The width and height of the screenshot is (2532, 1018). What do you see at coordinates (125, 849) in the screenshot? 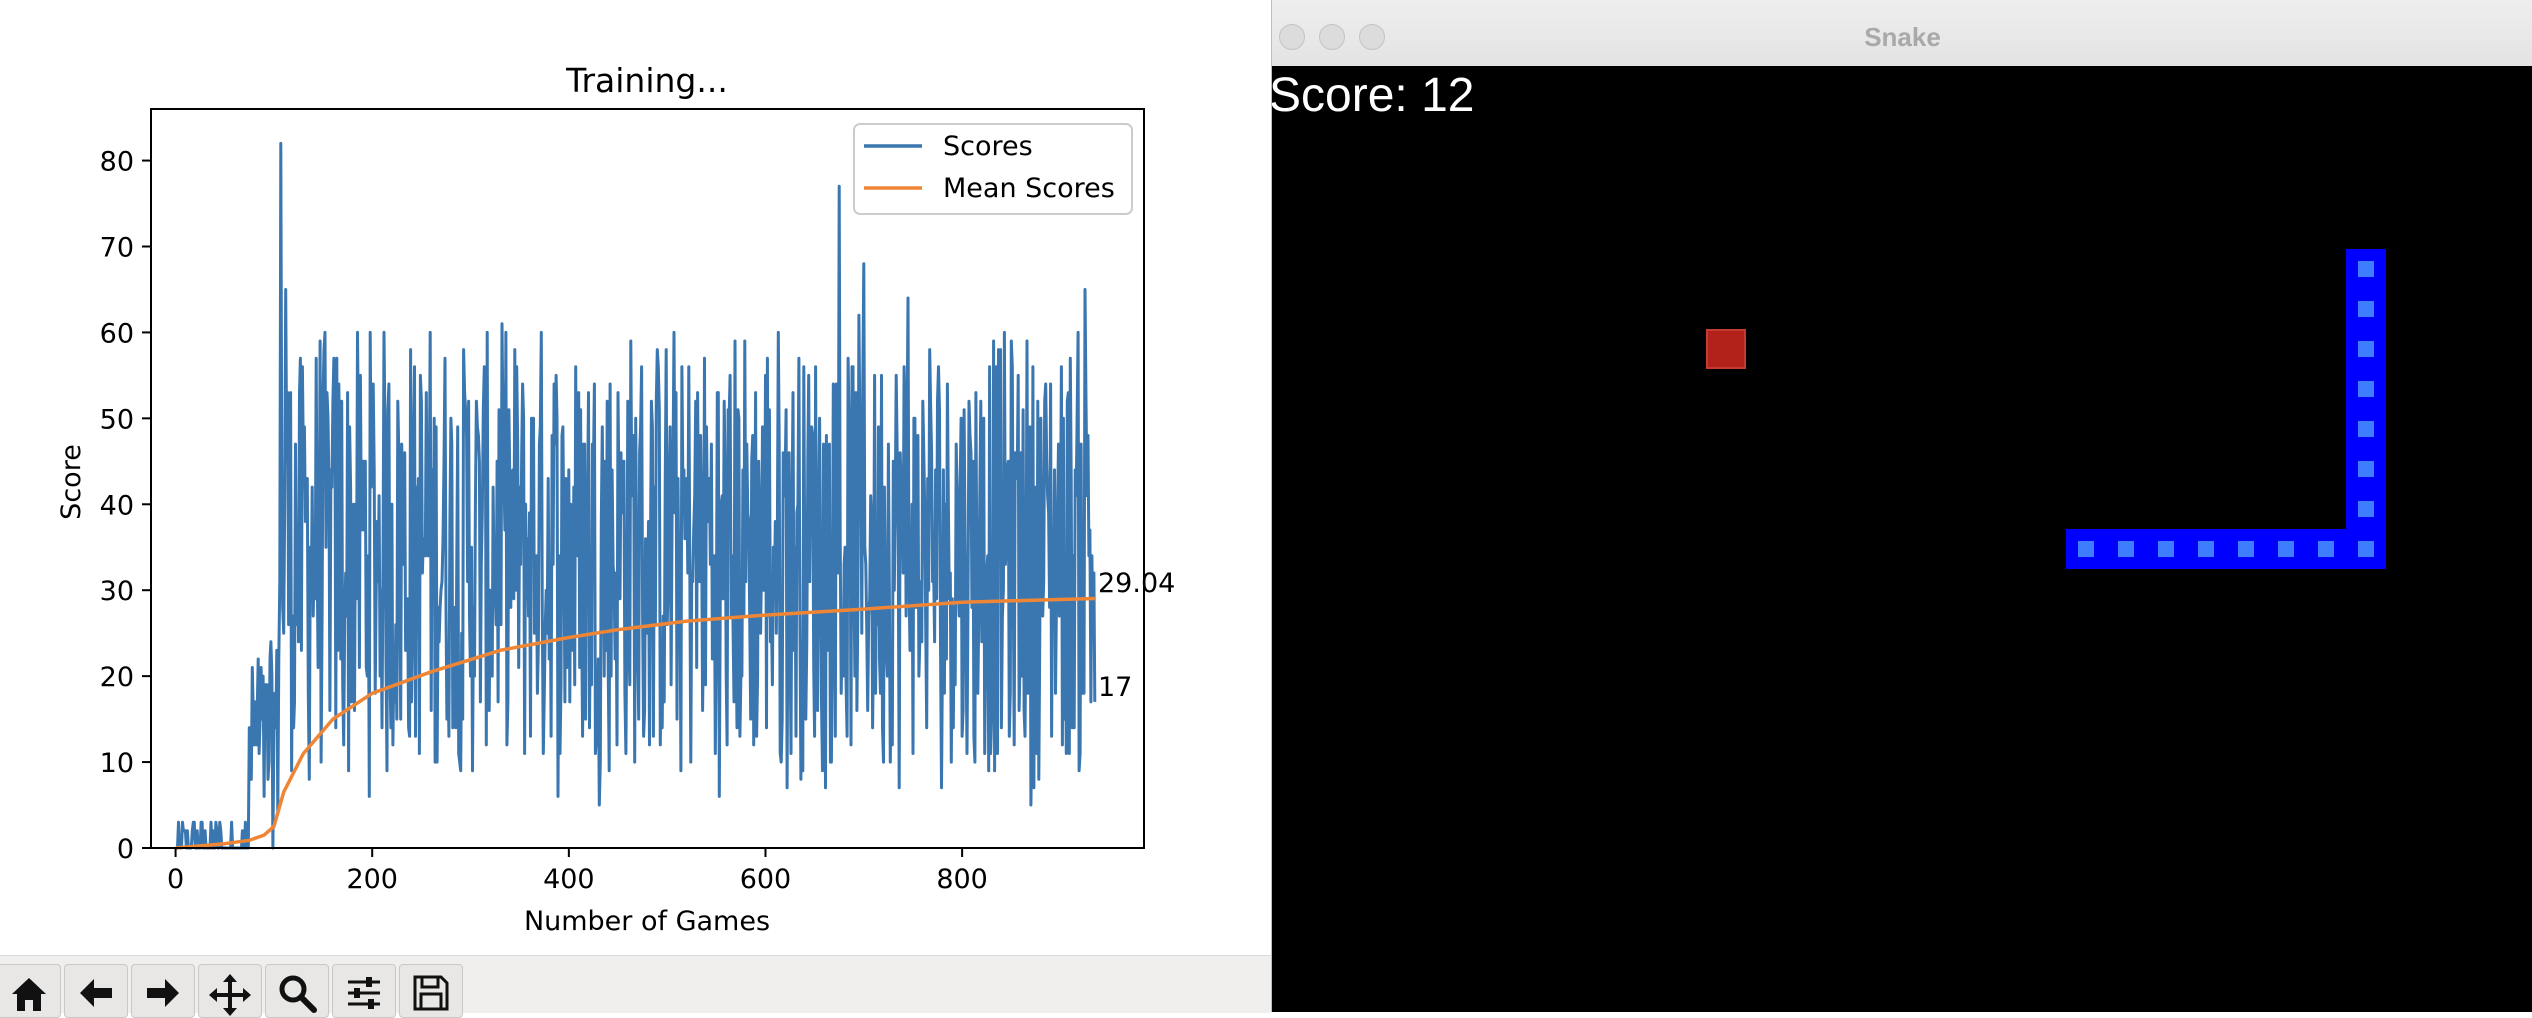
I see `y-tick-label: 0` at bounding box center [125, 849].